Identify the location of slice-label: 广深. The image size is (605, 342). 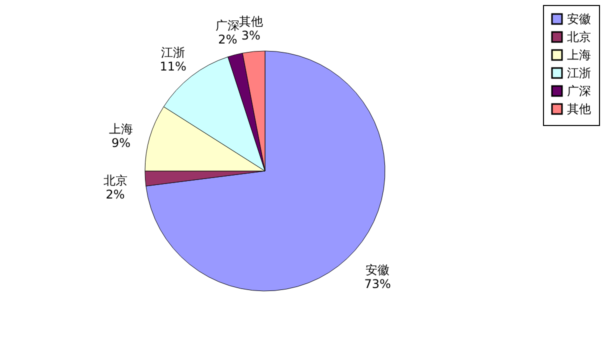
(228, 25).